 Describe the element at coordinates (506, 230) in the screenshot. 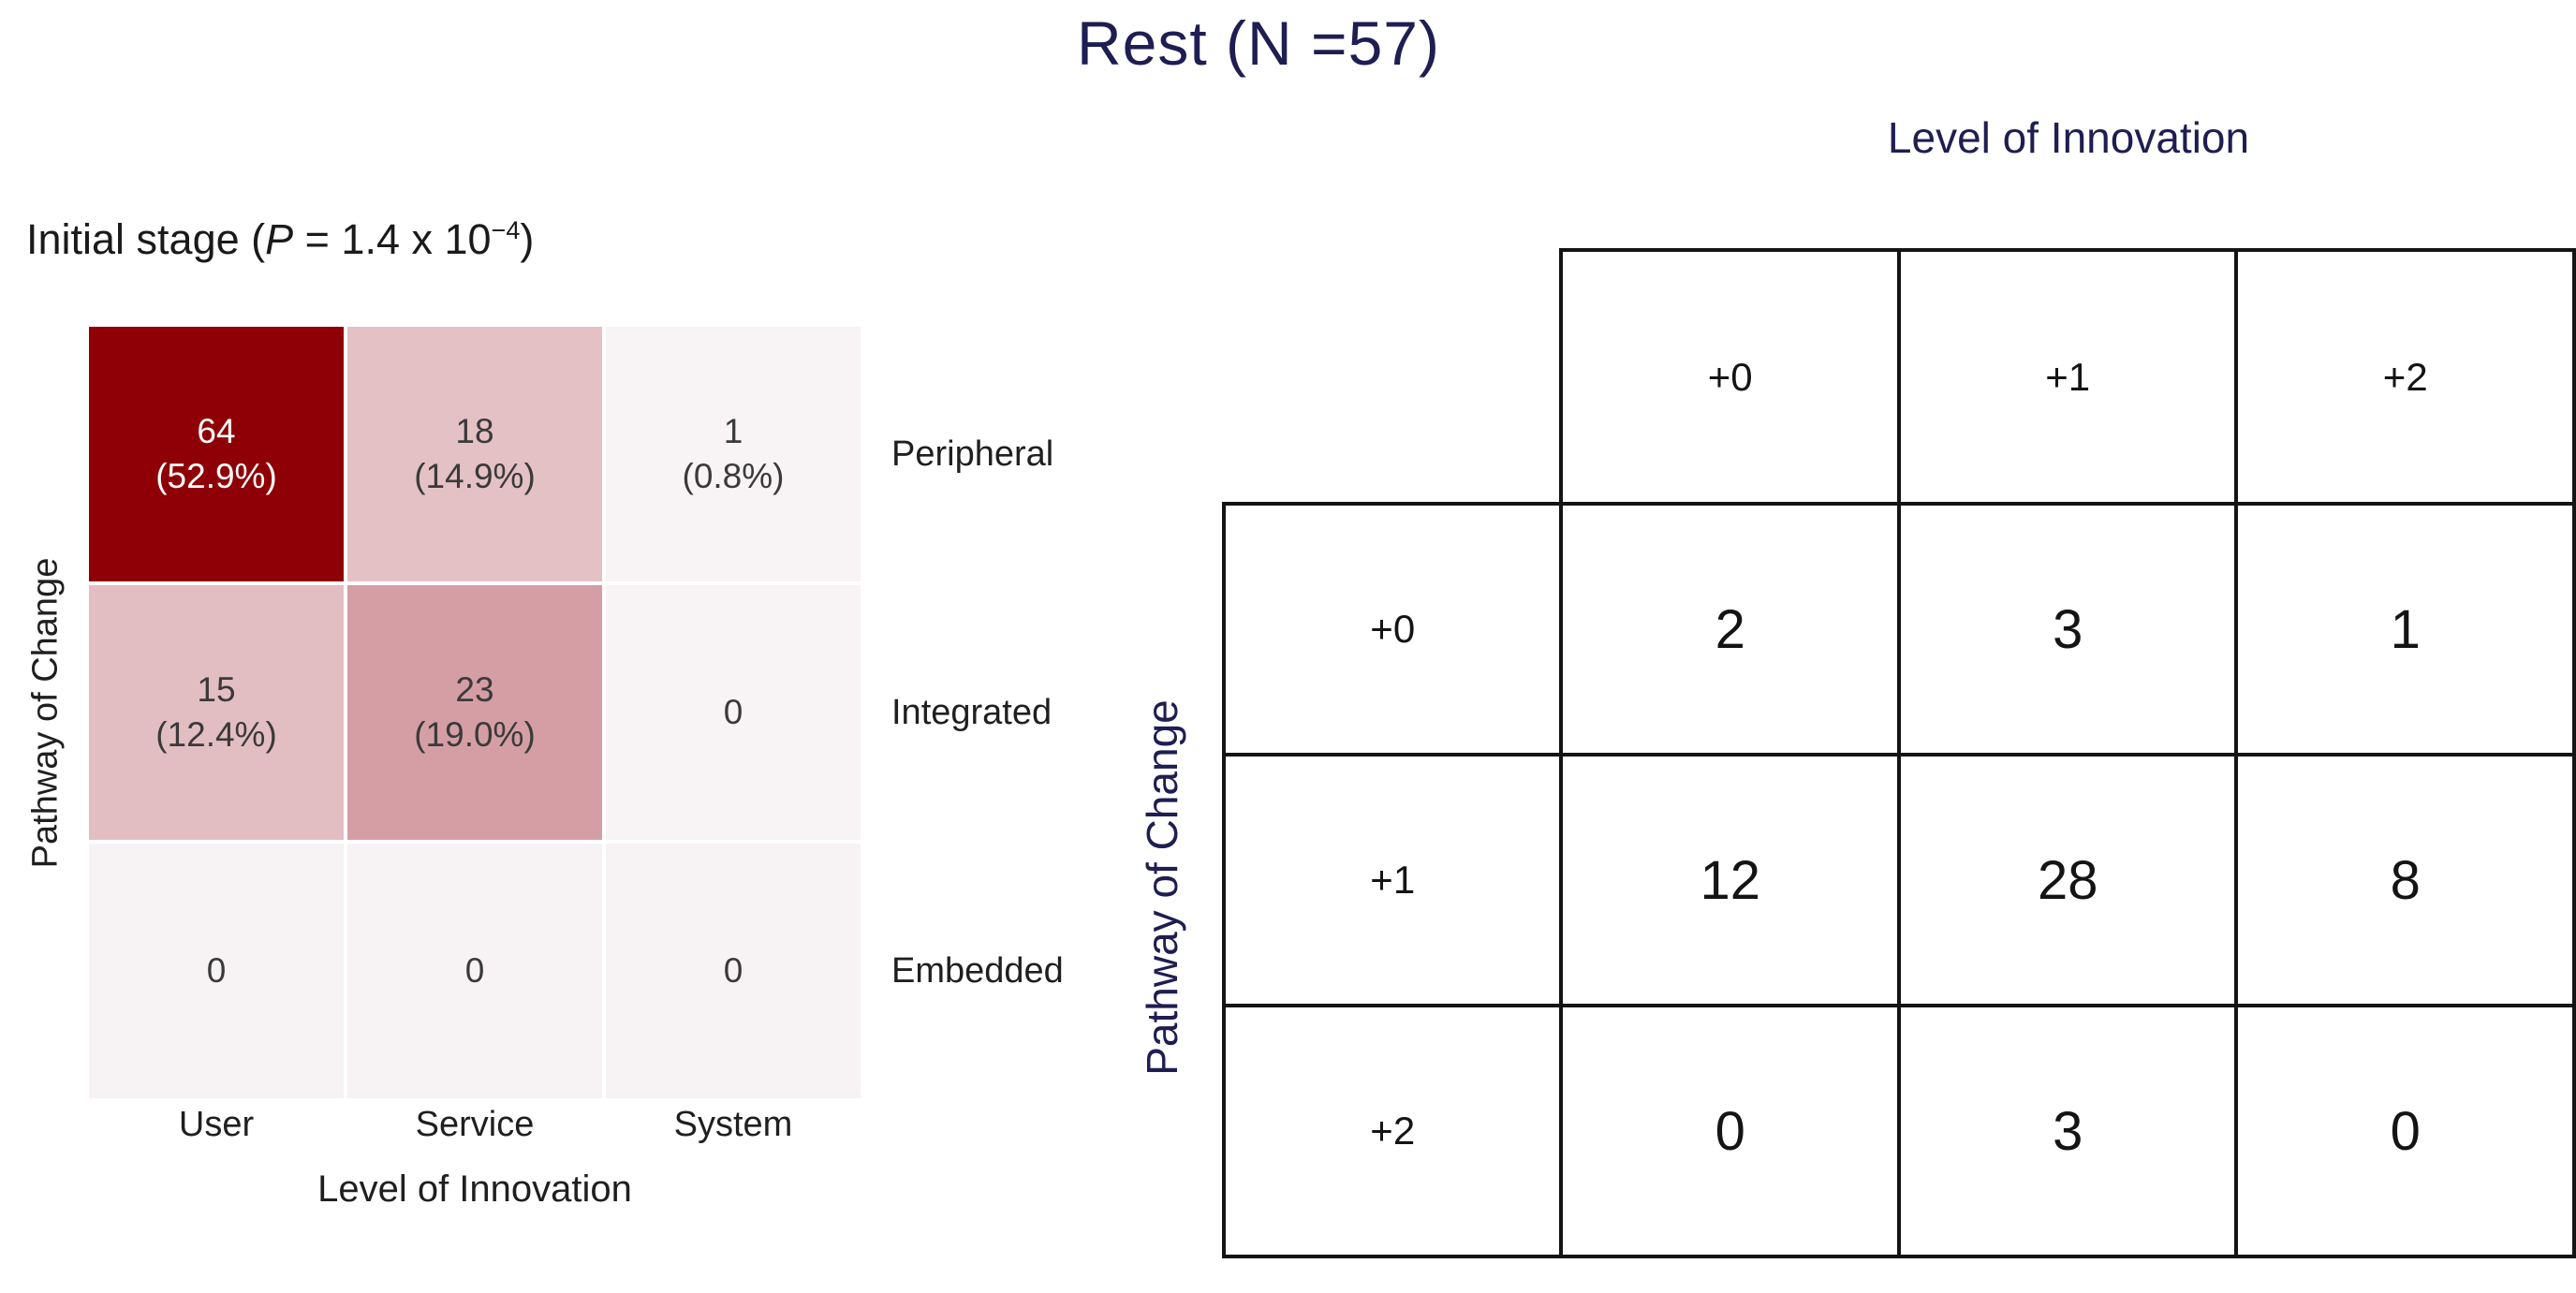

I see `heatmap-title-exponent: −4` at that location.